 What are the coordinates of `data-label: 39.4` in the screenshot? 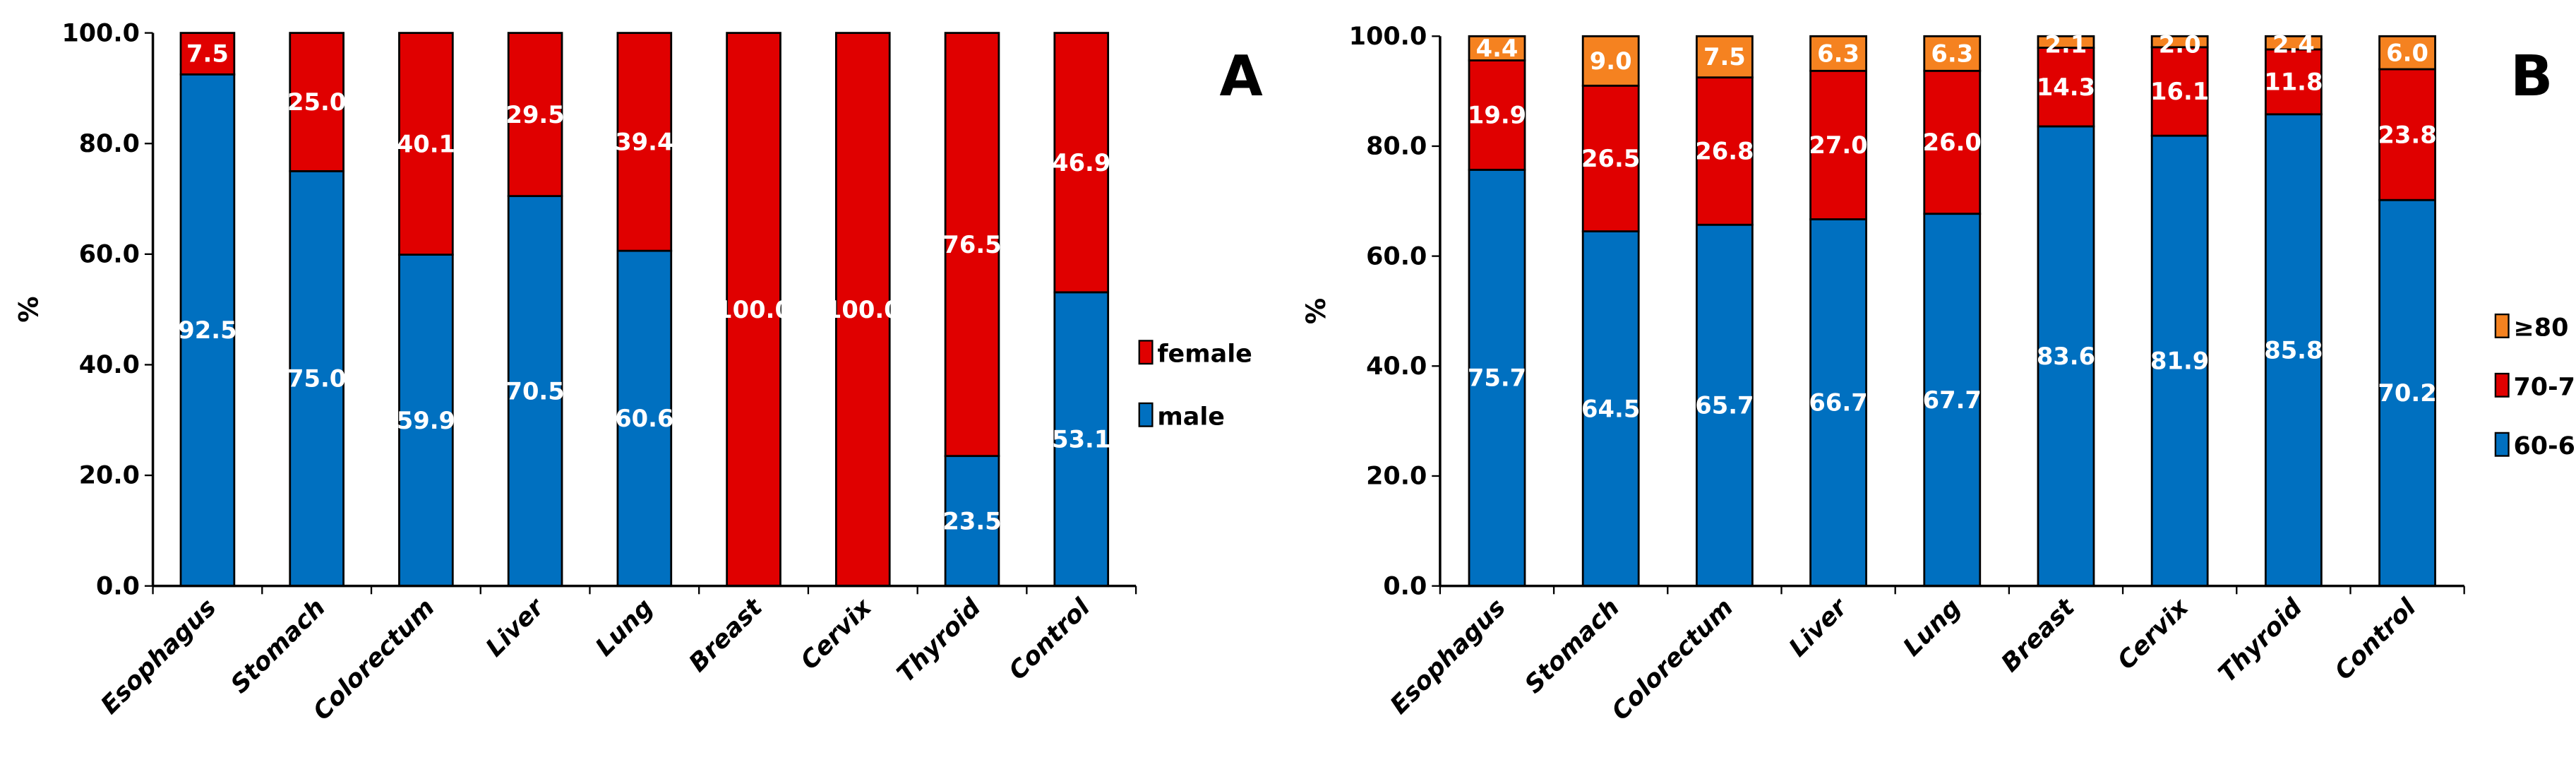 It's located at (644, 142).